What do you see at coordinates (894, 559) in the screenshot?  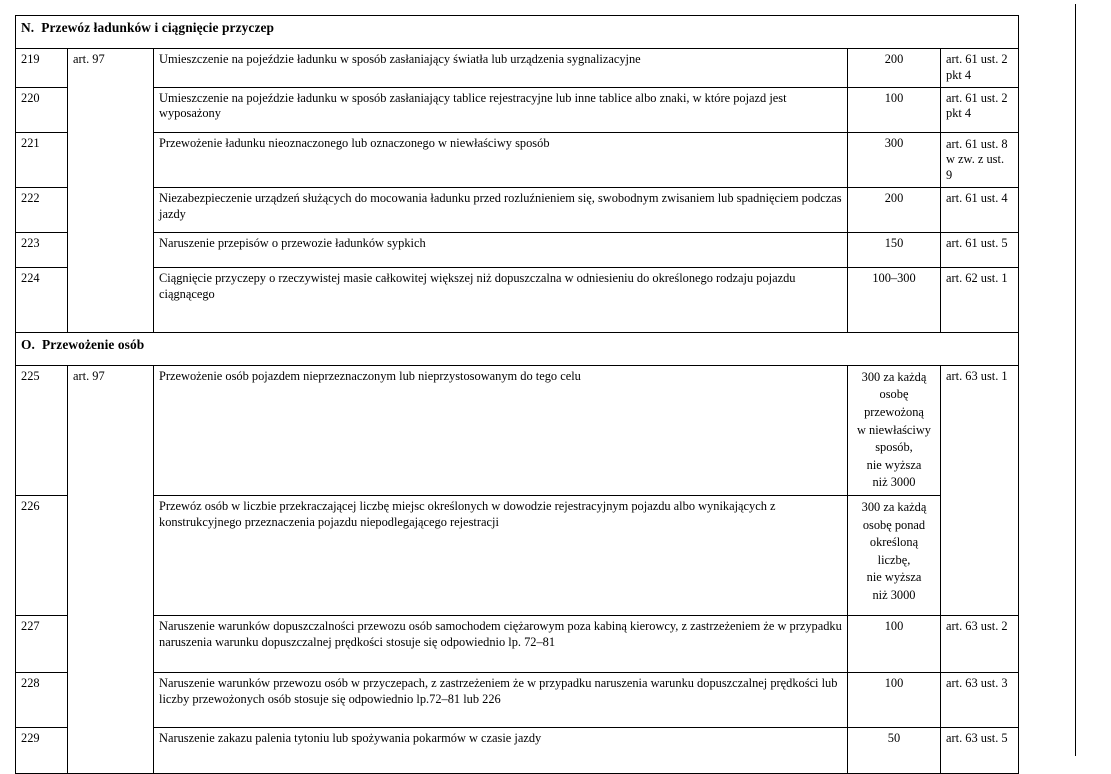 I see `fine-line: liczbę,` at bounding box center [894, 559].